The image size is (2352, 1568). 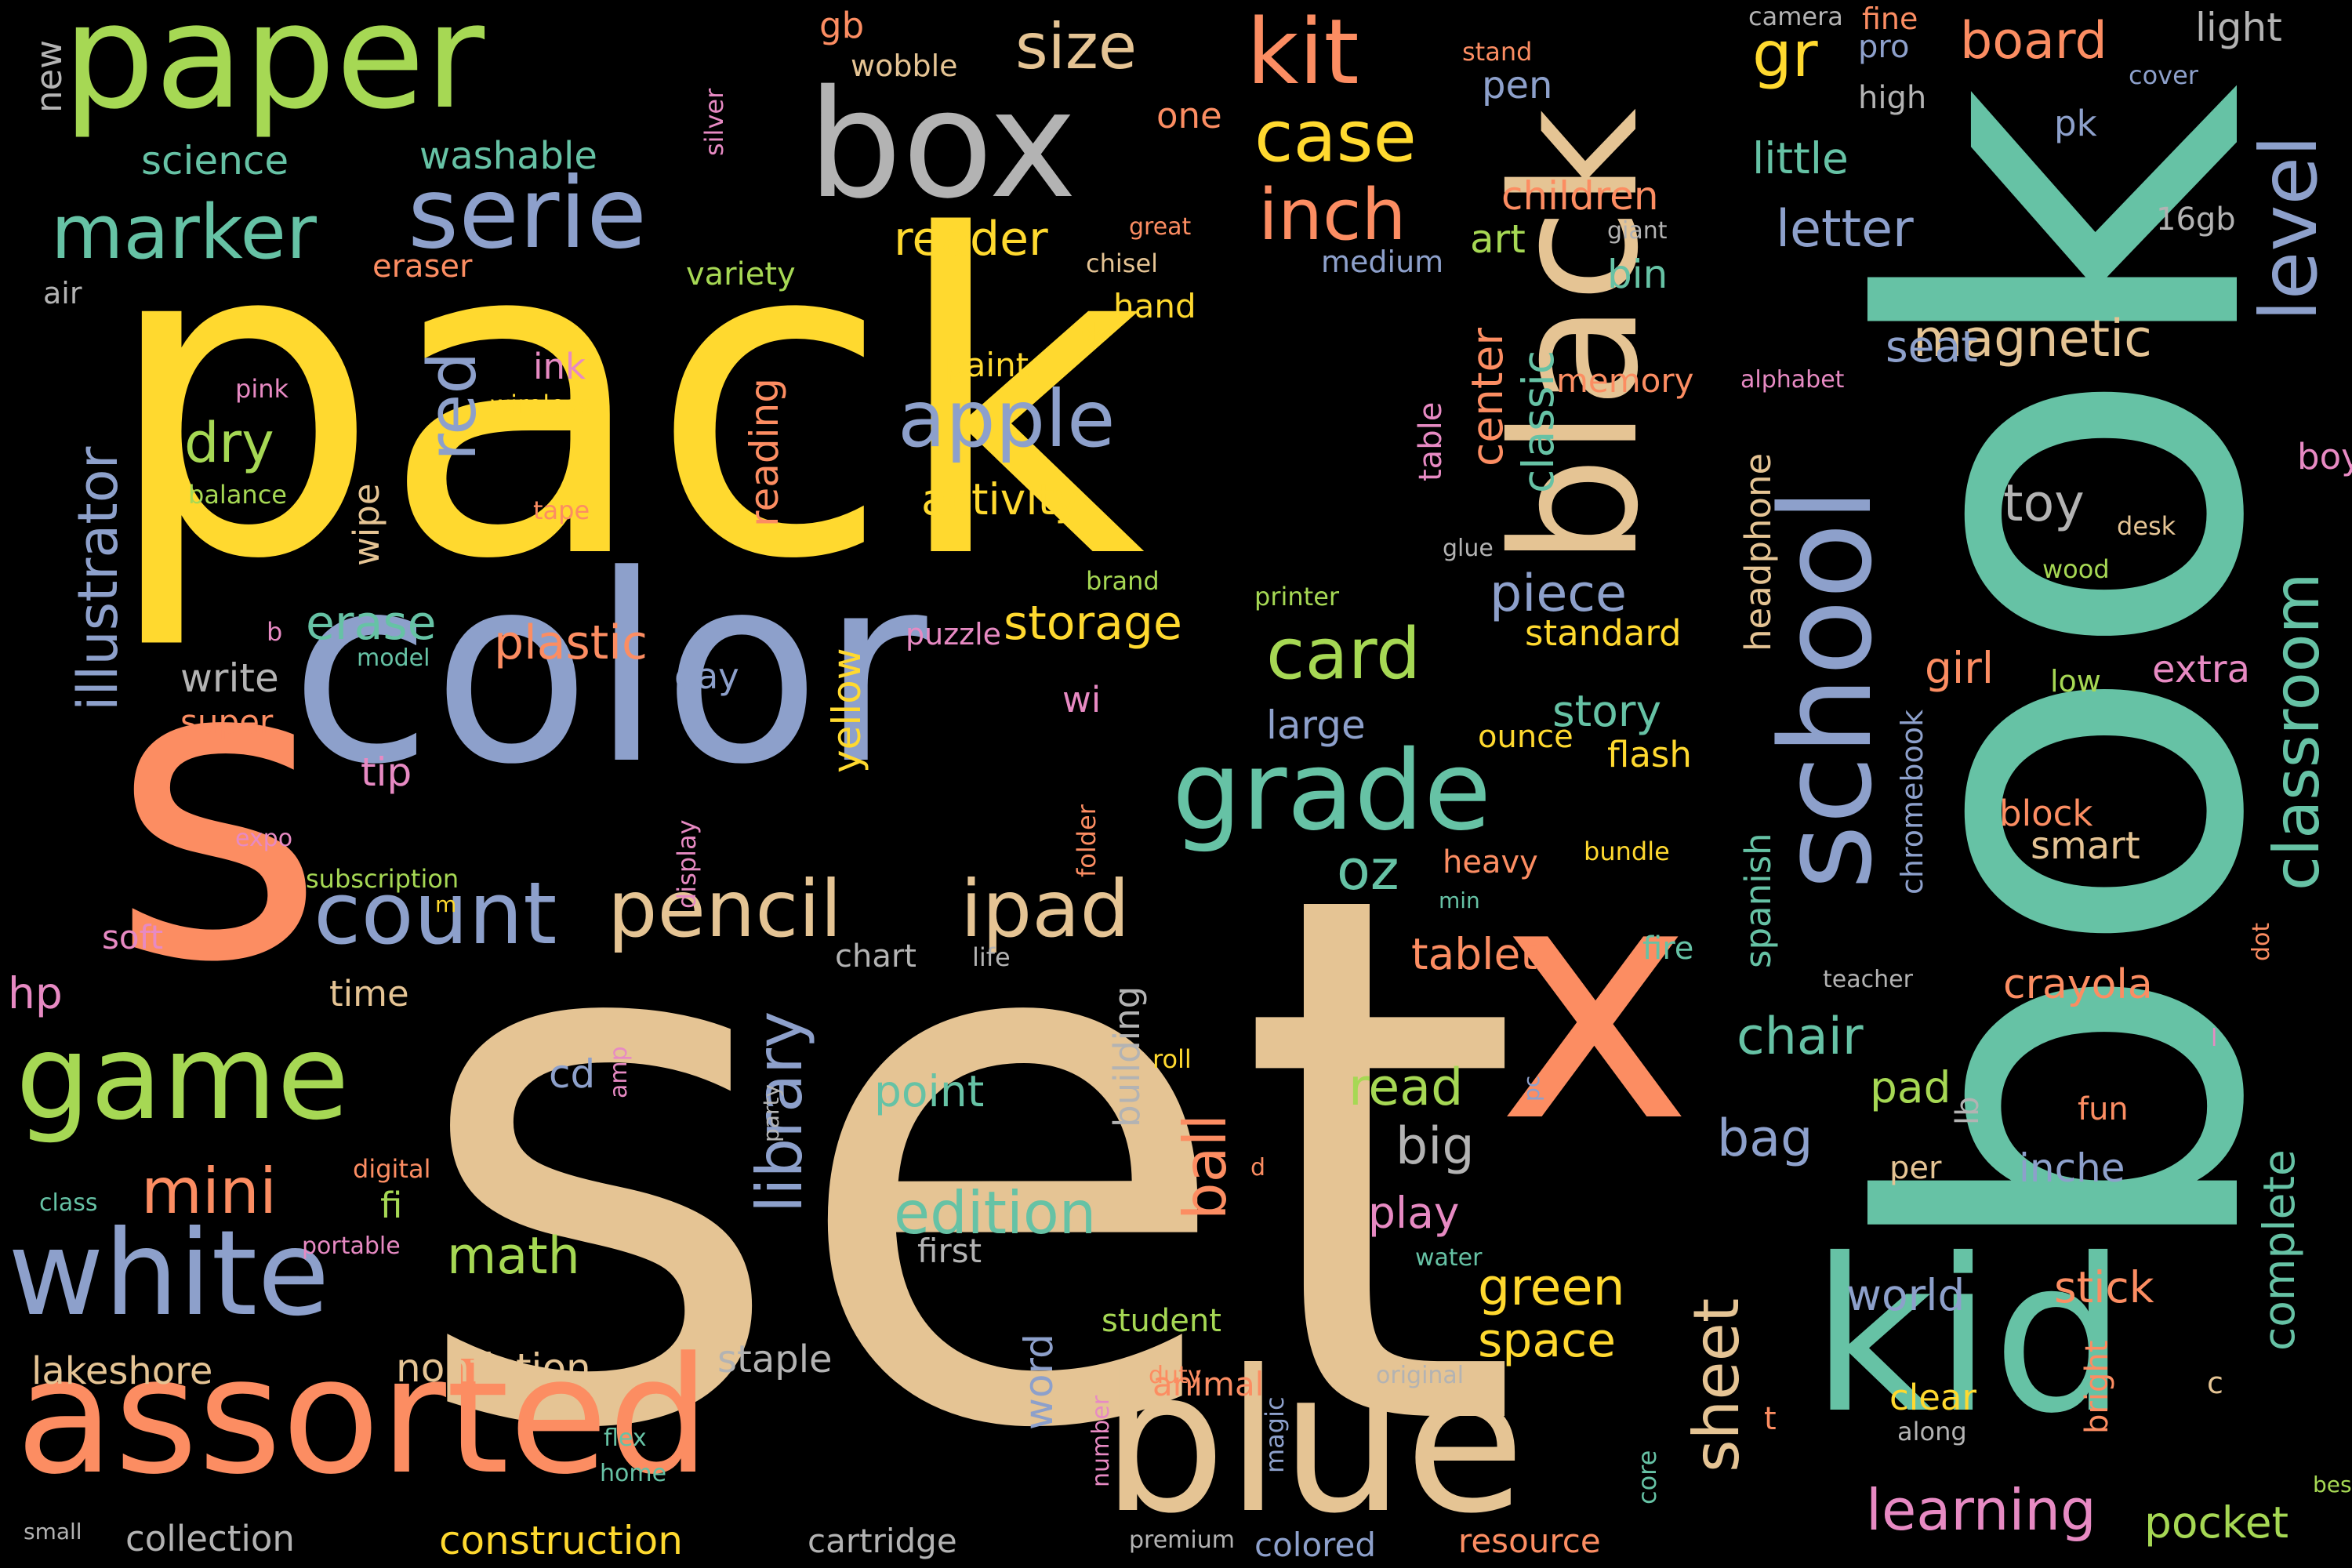 I want to click on word-time: time, so click(x=369, y=993).